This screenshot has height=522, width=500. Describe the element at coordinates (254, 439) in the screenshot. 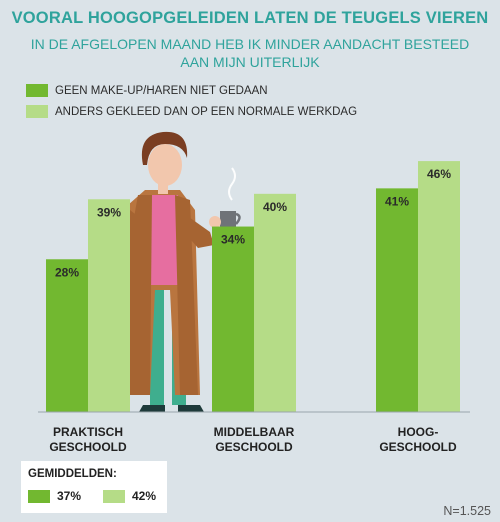

I see `category-label: MIDDELBAAR GESCHOOLD` at that location.